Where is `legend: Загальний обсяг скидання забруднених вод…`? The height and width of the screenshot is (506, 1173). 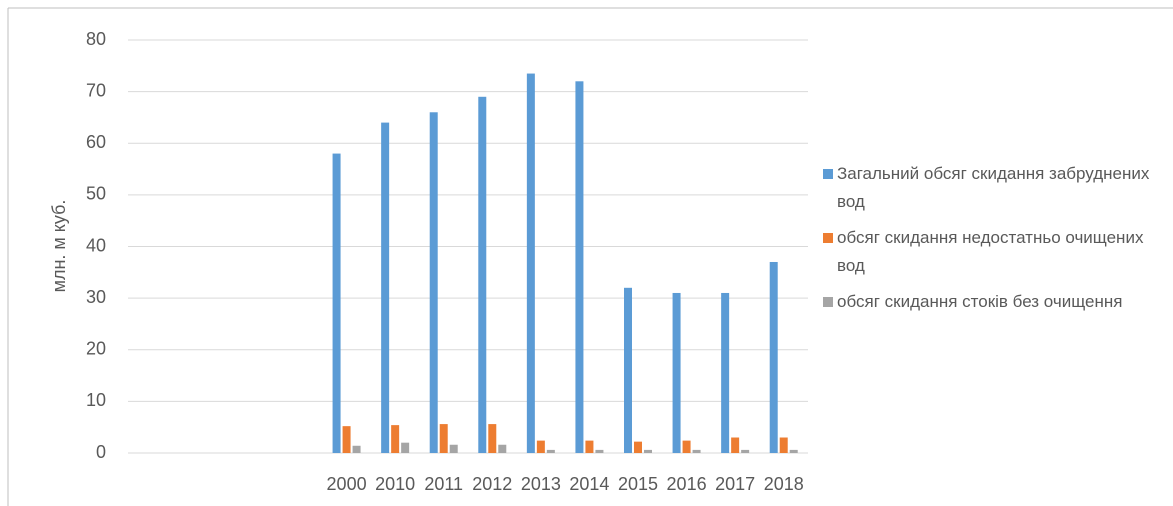 legend: Загальний обсяг скидання забруднених вод… is located at coordinates (988, 242).